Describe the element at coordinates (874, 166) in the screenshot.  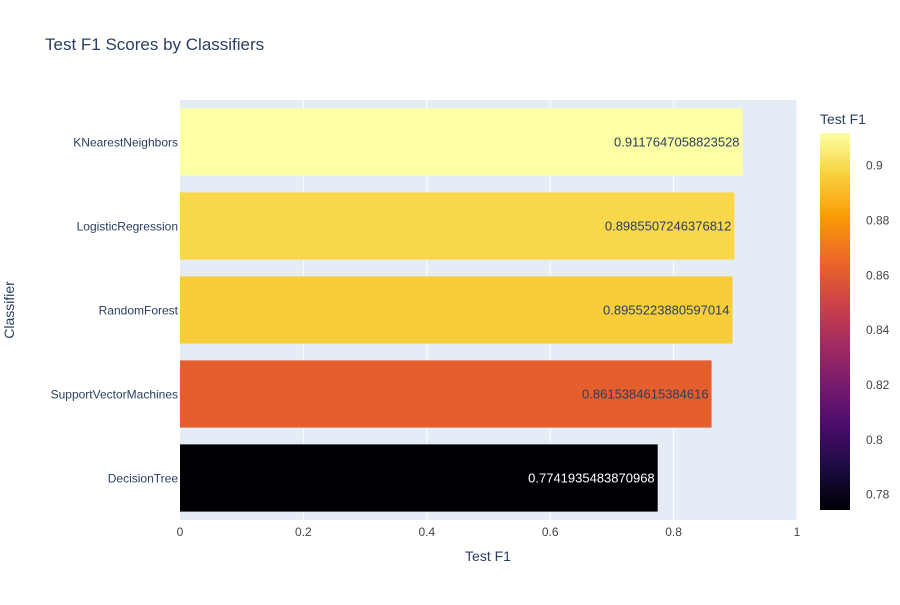
I see `colorbar-tick-label: 0.9` at that location.